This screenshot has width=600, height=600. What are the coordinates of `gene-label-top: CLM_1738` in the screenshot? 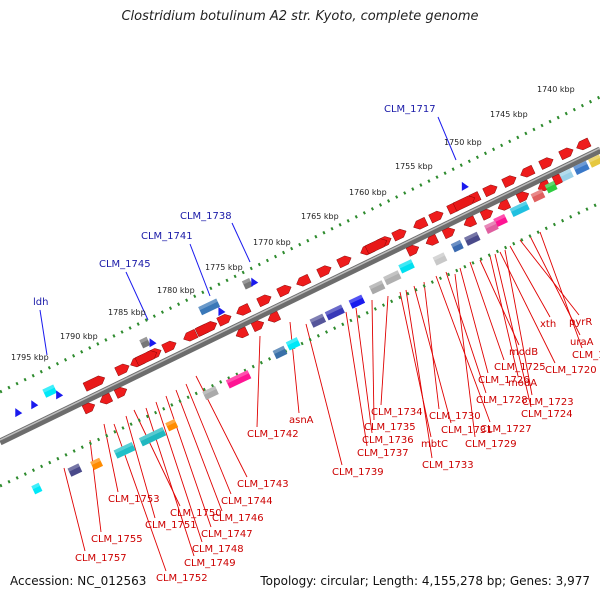 It's located at (206, 216).